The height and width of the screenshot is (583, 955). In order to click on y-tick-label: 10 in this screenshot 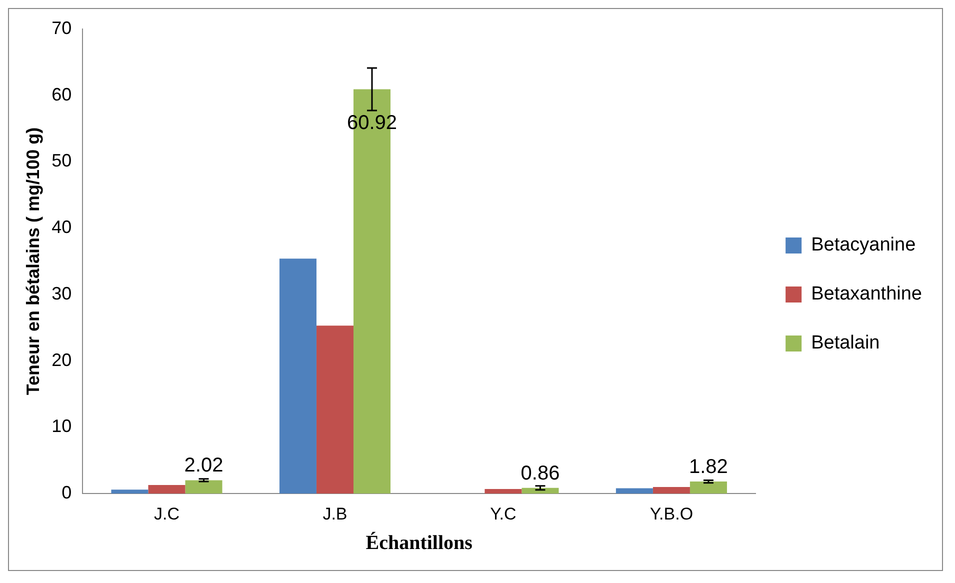, I will do `click(62, 426)`.